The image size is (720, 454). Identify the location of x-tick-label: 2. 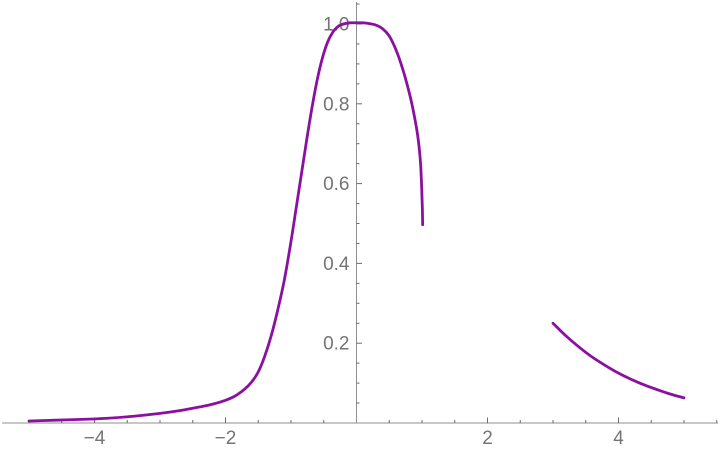
(487, 438).